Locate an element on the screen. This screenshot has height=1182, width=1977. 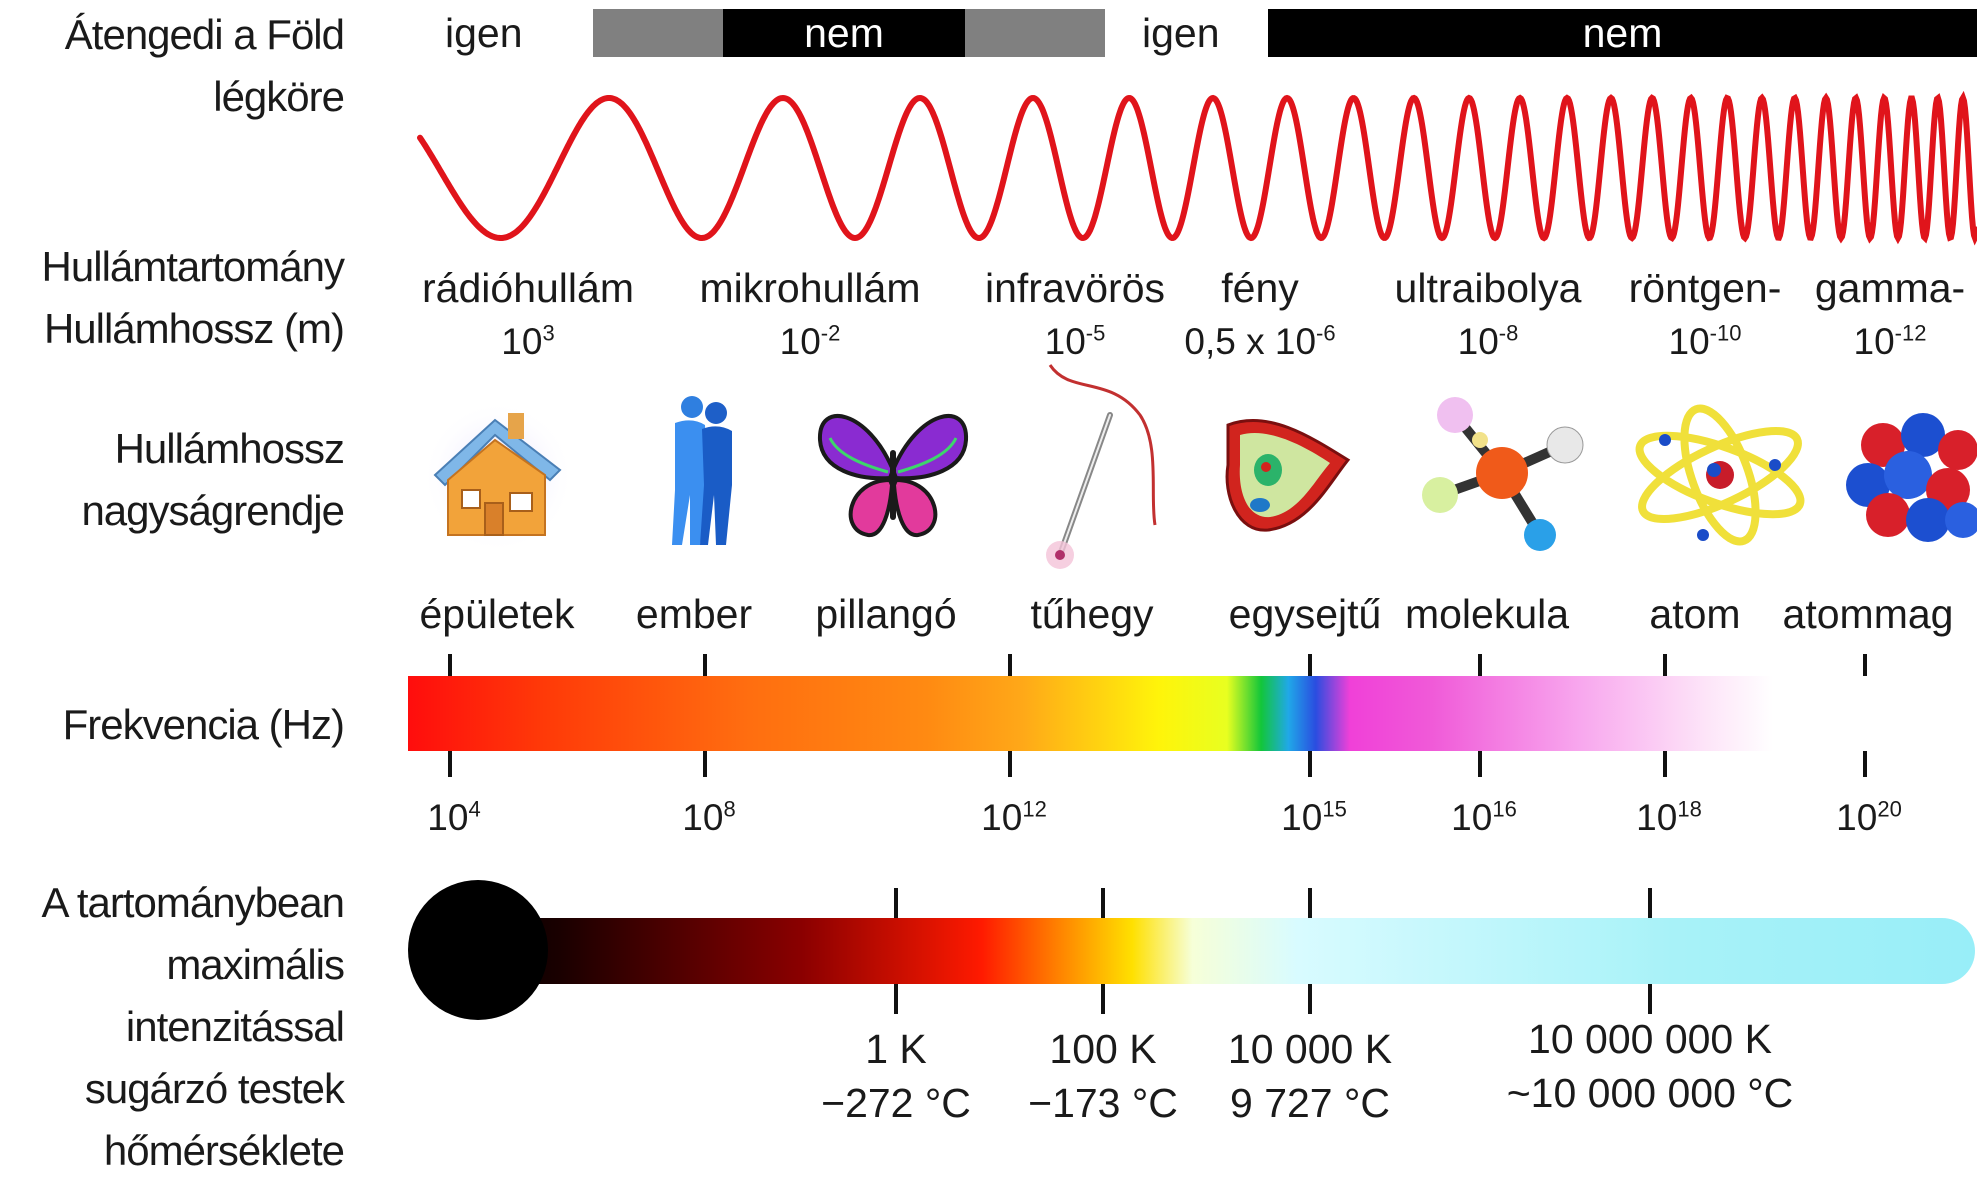
band-label-line2: Hullámhossz (m) is located at coordinates (194, 328).